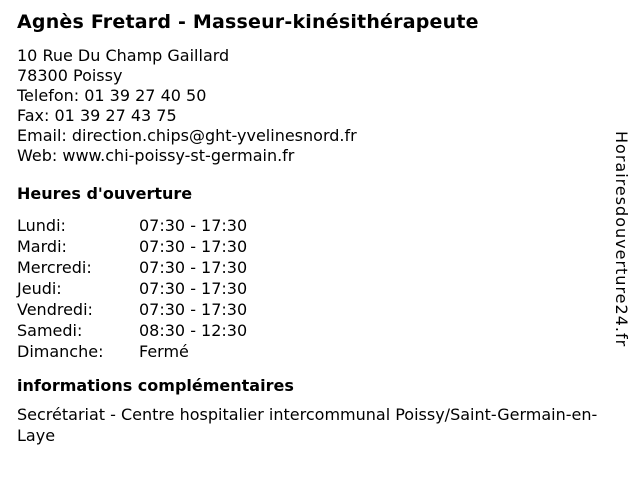 This screenshot has height=480, width=640. Describe the element at coordinates (42, 135) in the screenshot. I see `email-label: Email:` at that location.